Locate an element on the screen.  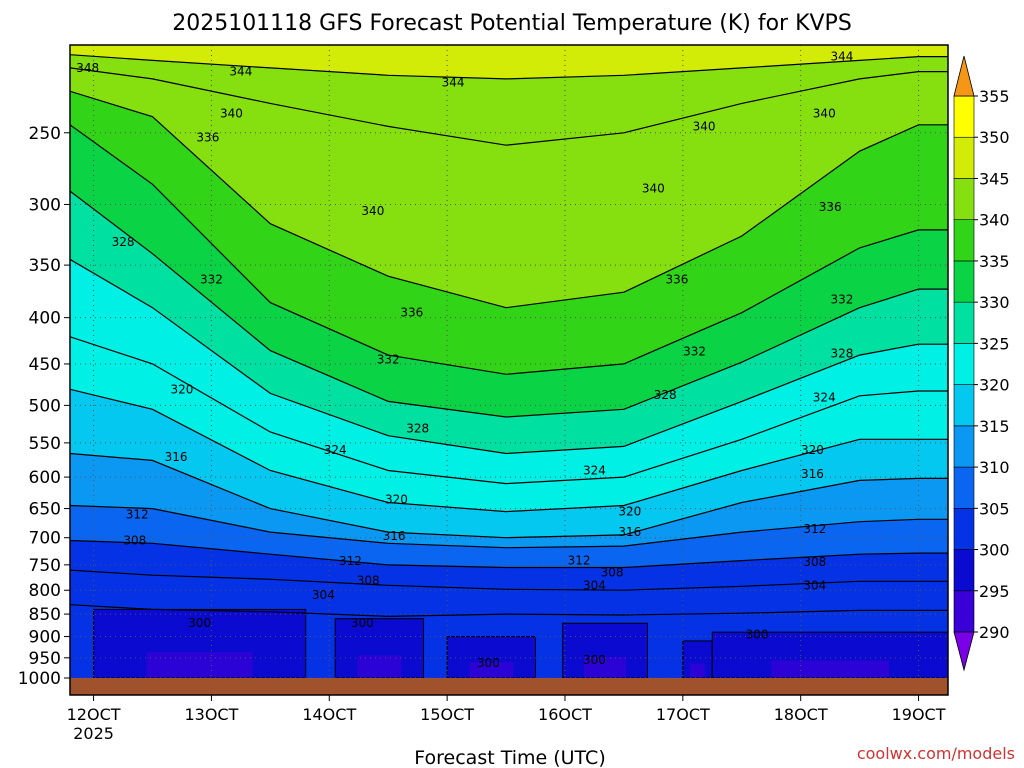
contour-label-1: 344 is located at coordinates (240, 72).